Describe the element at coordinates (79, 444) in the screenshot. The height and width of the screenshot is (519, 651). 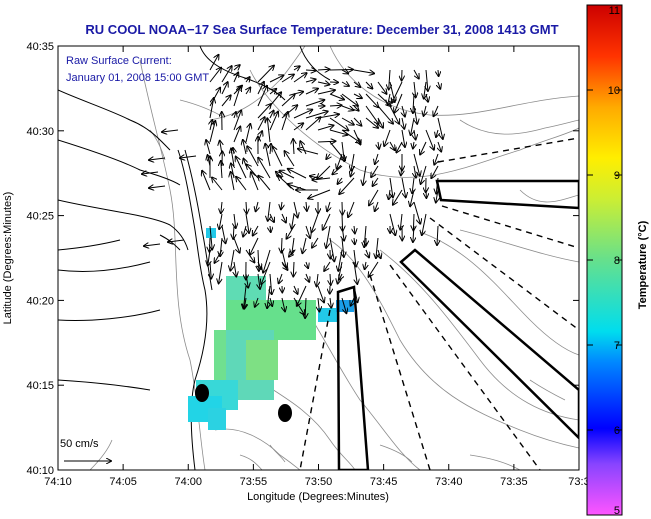
I see `scale-bar-label: 50 cm/s` at that location.